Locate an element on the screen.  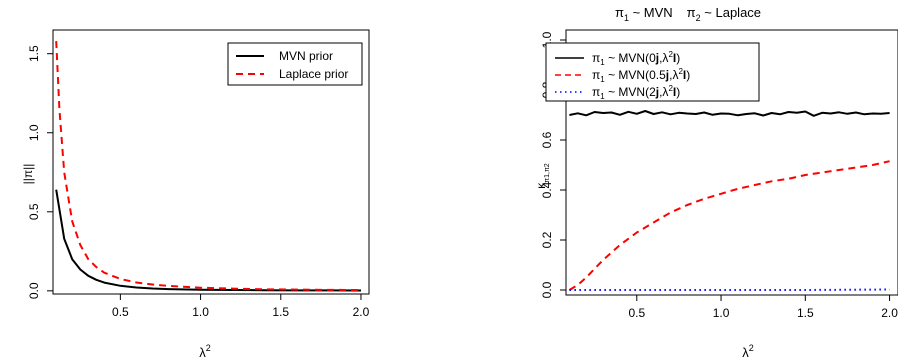
left-legend-box is located at coordinates (295, 64).